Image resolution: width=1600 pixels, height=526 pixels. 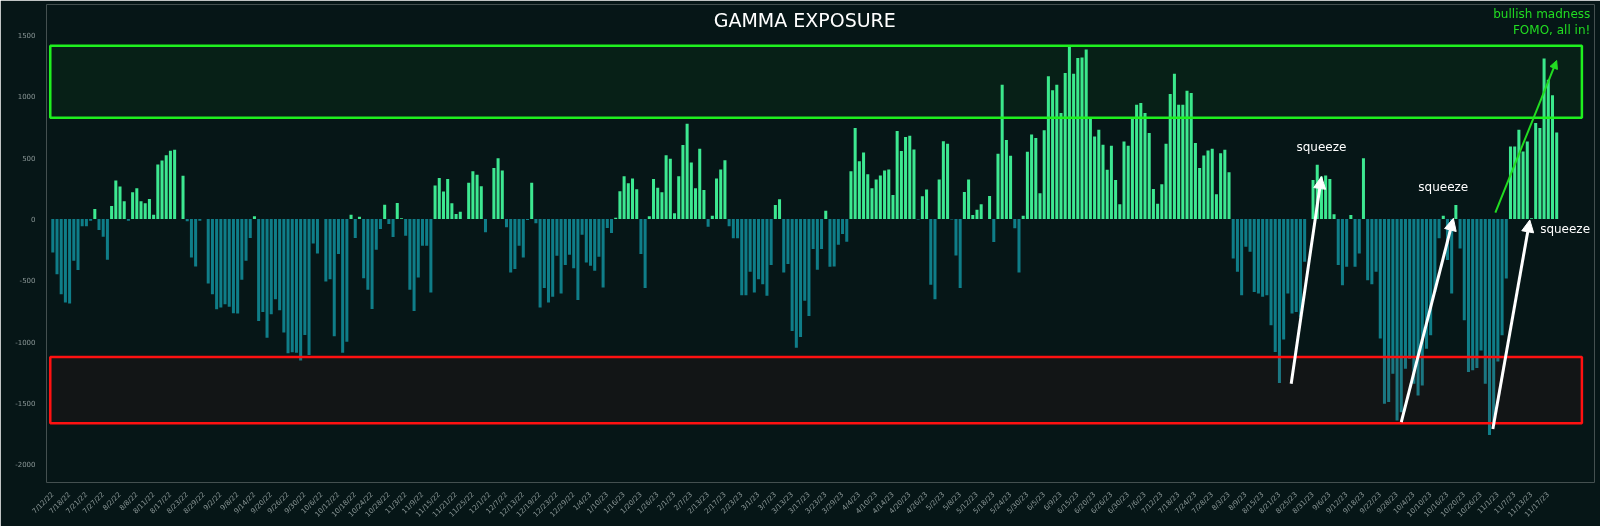 What do you see at coordinates (804, 19) in the screenshot?
I see `chart-title: GAMMA EXPOSURE` at bounding box center [804, 19].